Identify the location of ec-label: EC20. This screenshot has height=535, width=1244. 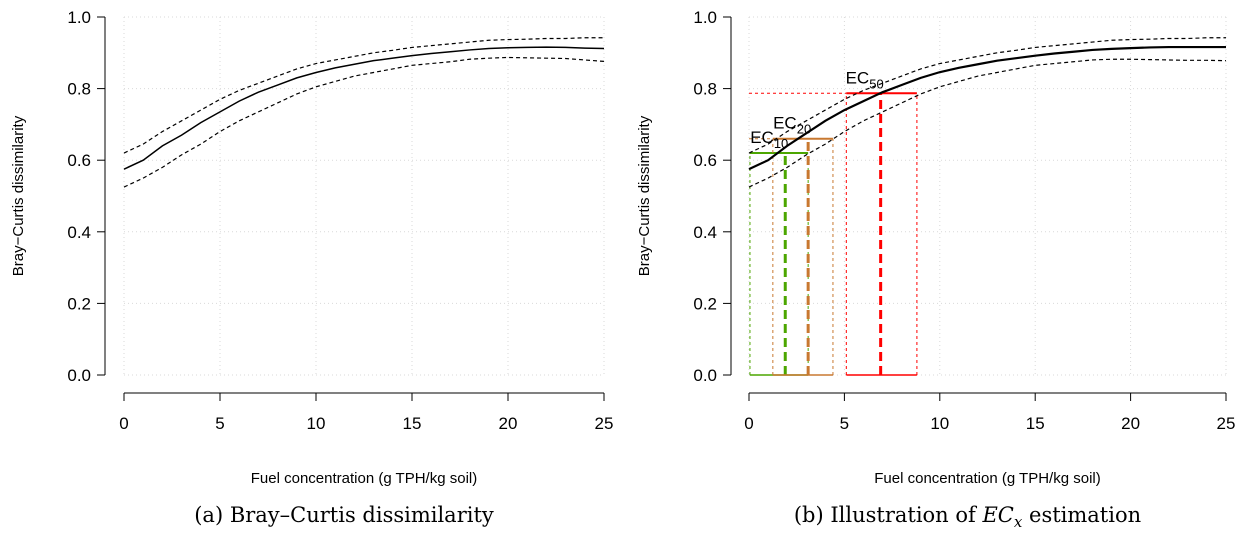
(792, 125).